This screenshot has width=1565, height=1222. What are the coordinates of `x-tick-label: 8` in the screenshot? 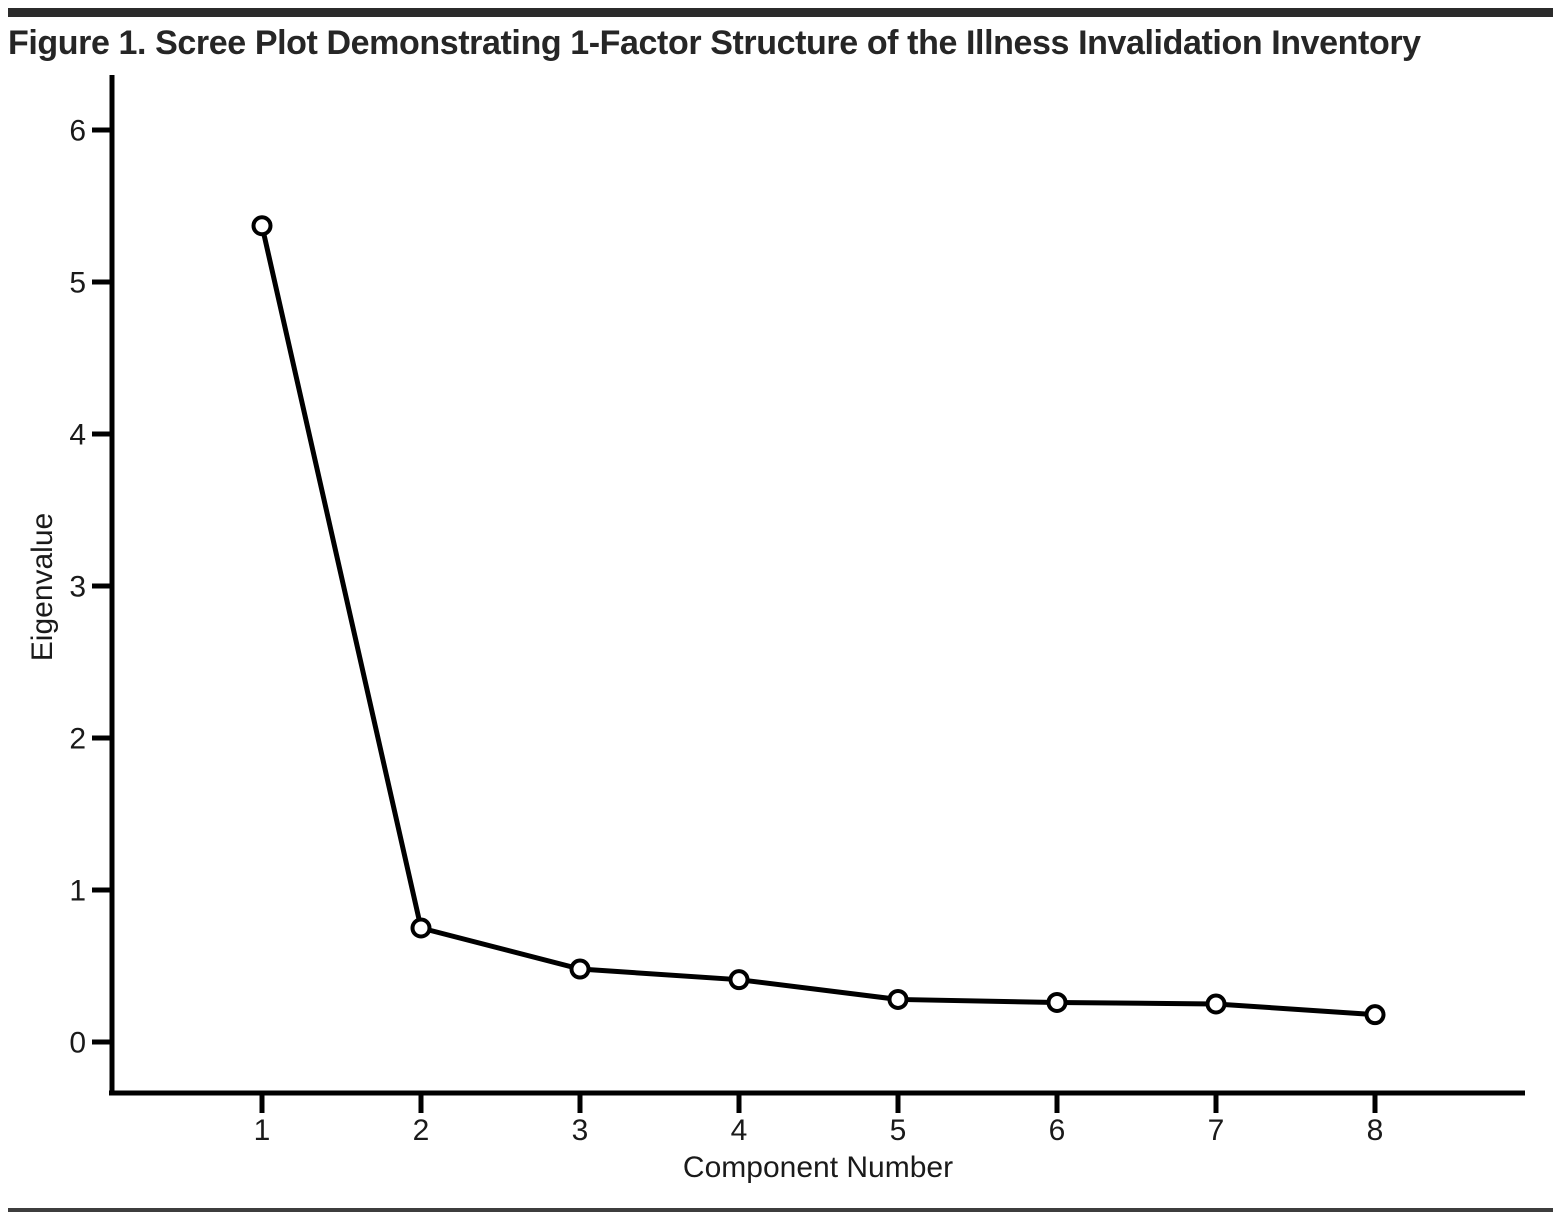 It's located at (1375, 1130).